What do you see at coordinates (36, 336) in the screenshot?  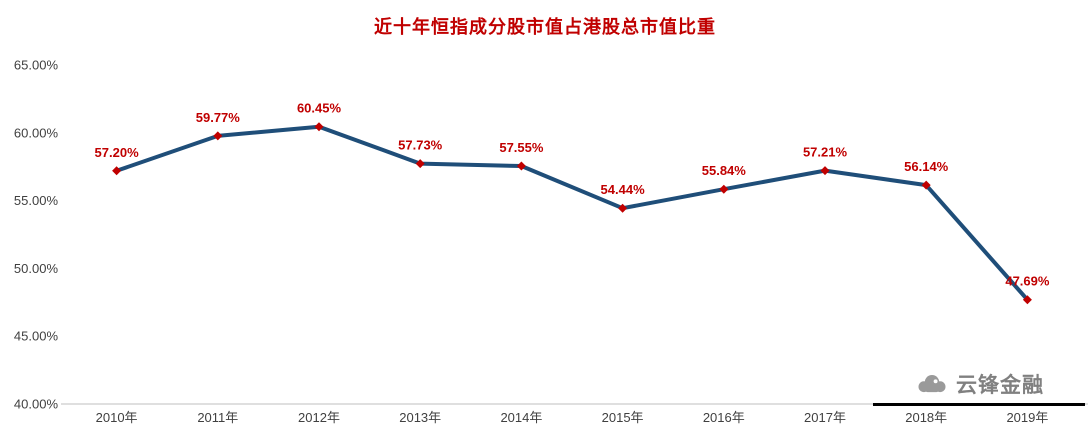 I see `y-axis-tick-label: 45.00%` at bounding box center [36, 336].